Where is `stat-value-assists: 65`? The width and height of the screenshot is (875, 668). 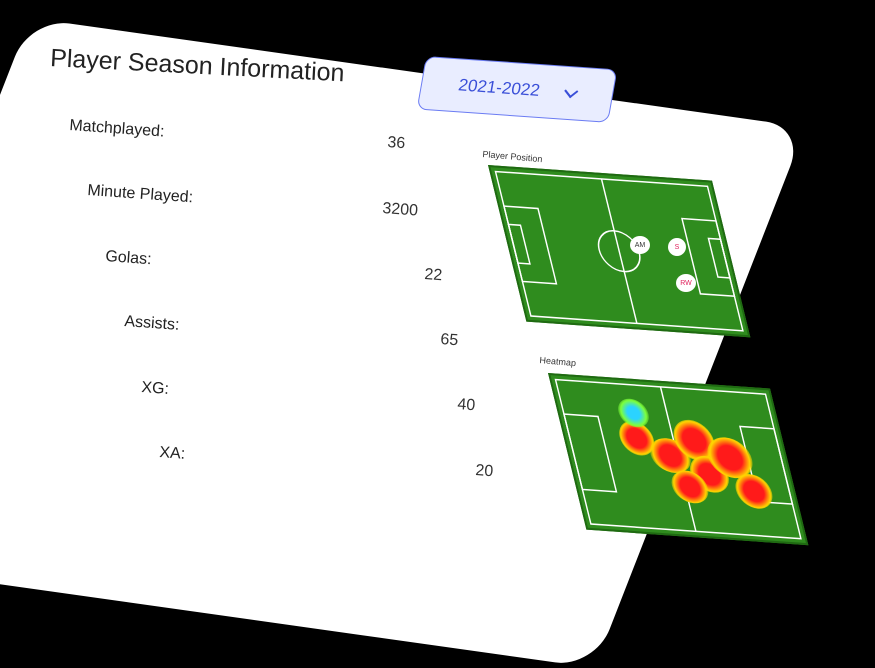
stat-value-assists: 65 is located at coordinates (449, 340).